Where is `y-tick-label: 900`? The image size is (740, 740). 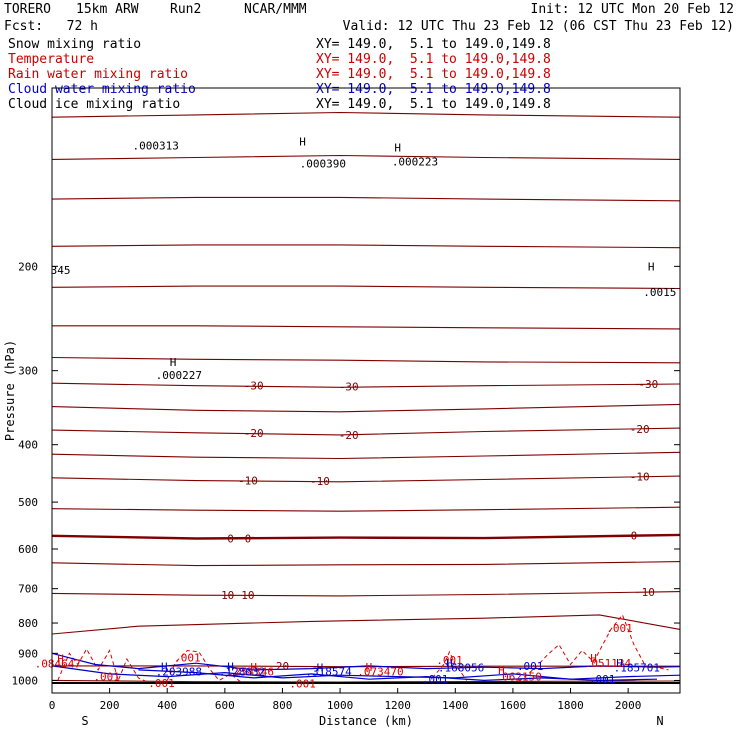 y-tick-label: 900 is located at coordinates (28, 653).